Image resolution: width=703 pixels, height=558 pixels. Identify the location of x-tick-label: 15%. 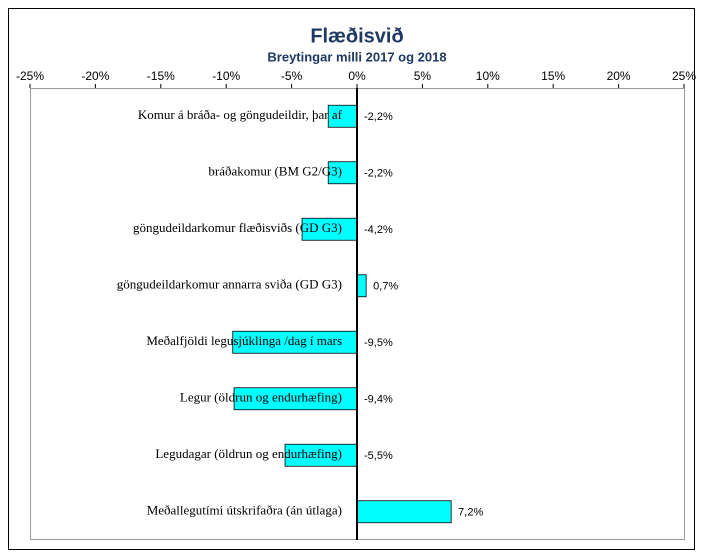
(553, 76).